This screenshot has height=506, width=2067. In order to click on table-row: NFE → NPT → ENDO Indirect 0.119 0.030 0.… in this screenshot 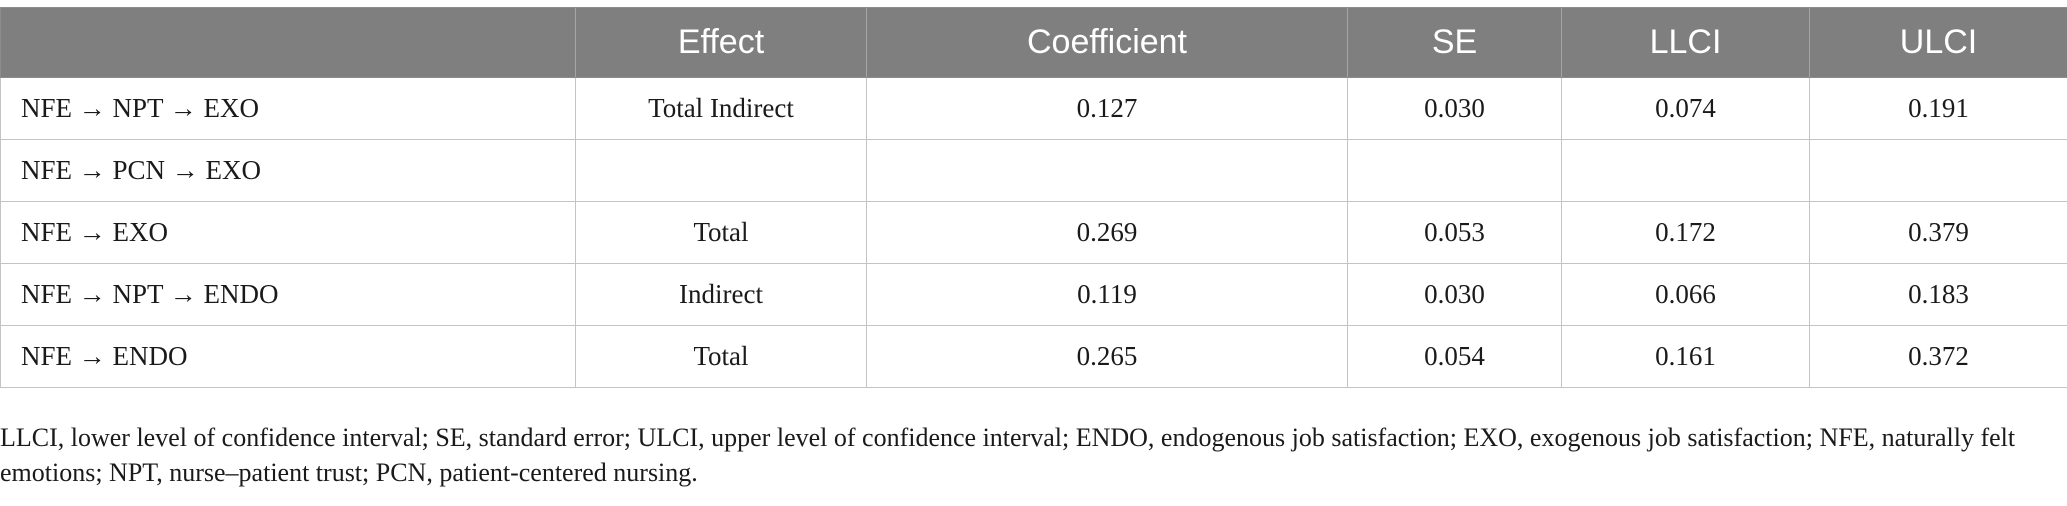, I will do `click(1033, 294)`.